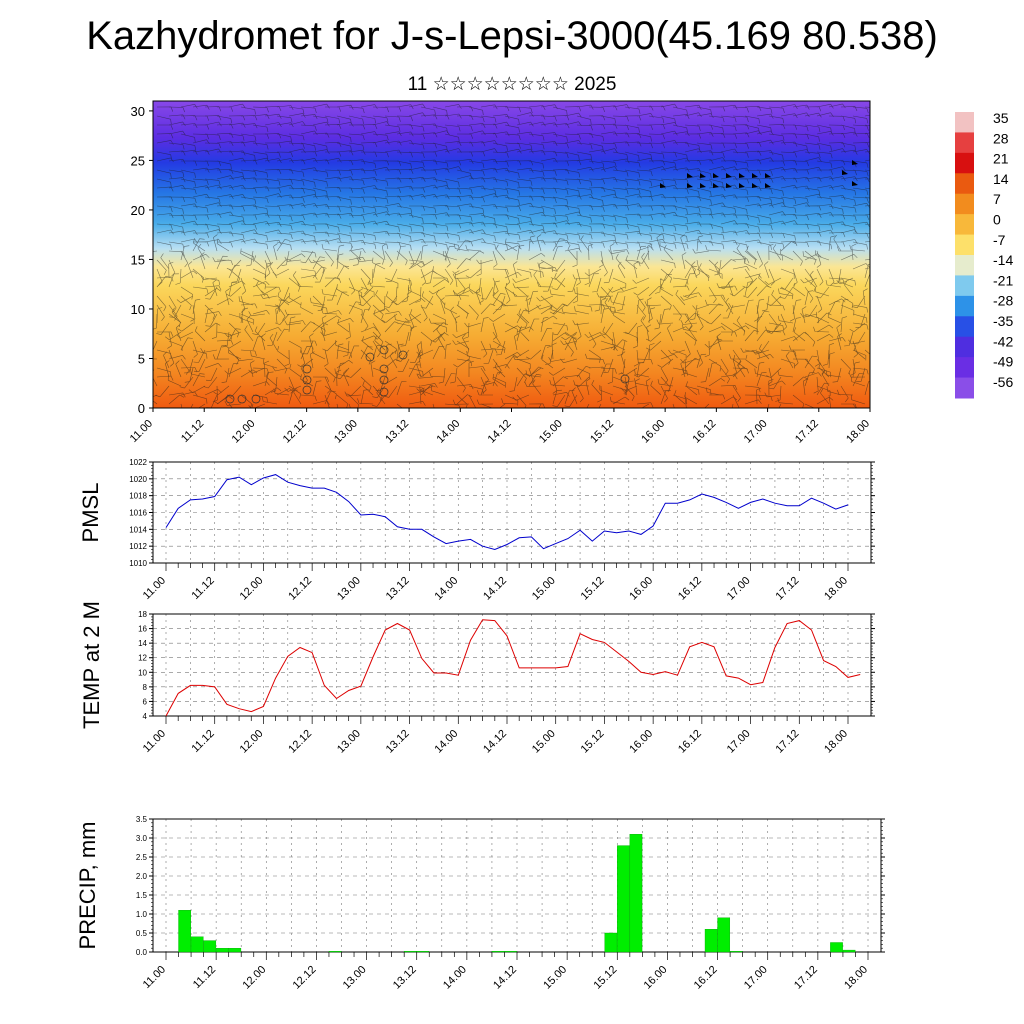 The height and width of the screenshot is (1024, 1024). Describe the element at coordinates (1001, 118) in the screenshot. I see `colorbar-label: 35` at that location.